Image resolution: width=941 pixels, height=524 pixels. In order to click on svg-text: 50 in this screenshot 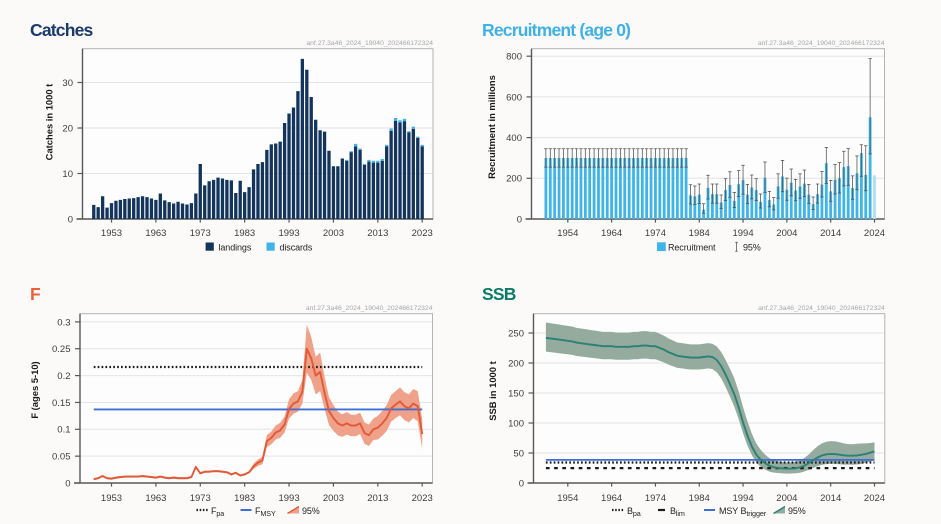, I will do `click(518, 453)`.